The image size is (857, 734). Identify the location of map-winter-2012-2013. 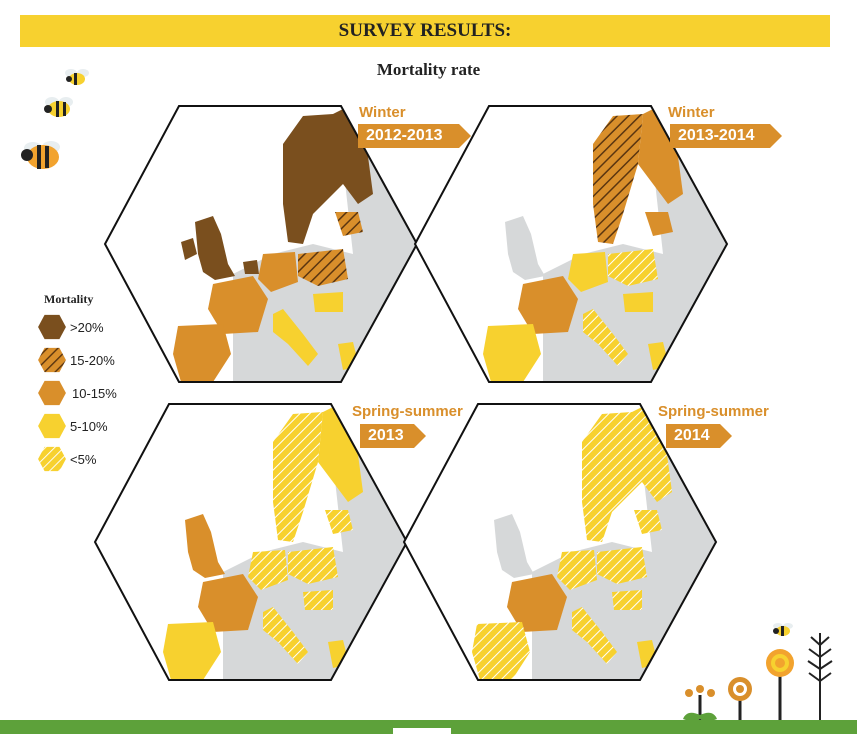
(261, 244).